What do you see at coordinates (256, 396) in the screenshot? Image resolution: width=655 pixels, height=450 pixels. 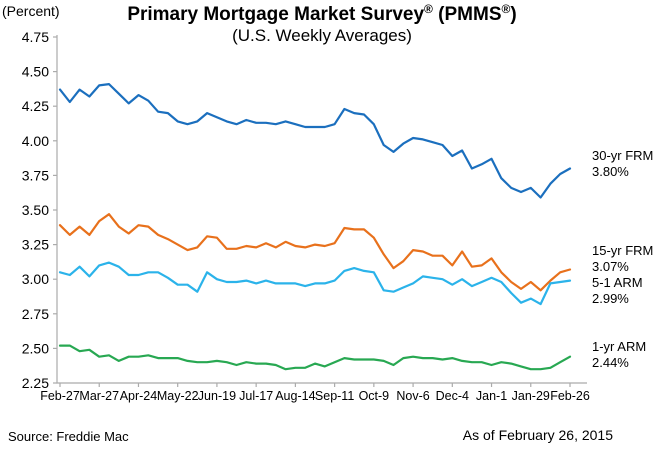 I see `x-tick-label: Jul-17` at bounding box center [256, 396].